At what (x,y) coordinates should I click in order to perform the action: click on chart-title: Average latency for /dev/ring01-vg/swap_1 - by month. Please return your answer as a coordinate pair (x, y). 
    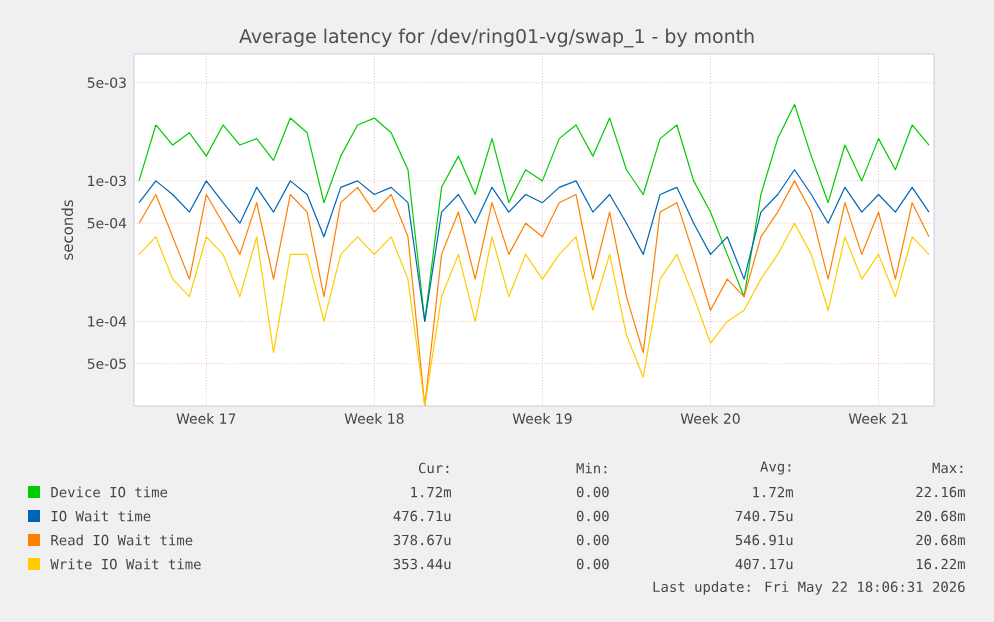
    Looking at the image, I should click on (496, 38).